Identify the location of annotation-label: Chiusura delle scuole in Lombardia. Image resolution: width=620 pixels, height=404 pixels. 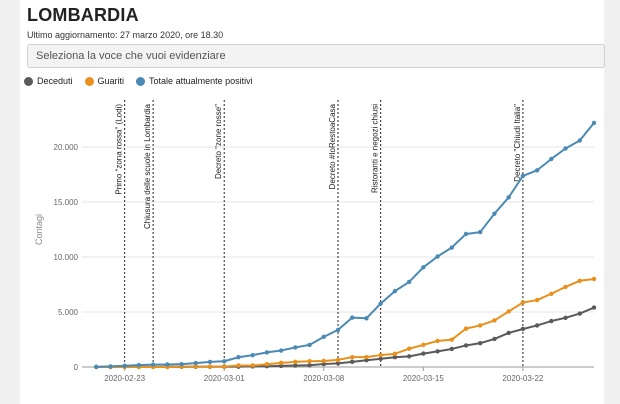
(147, 166).